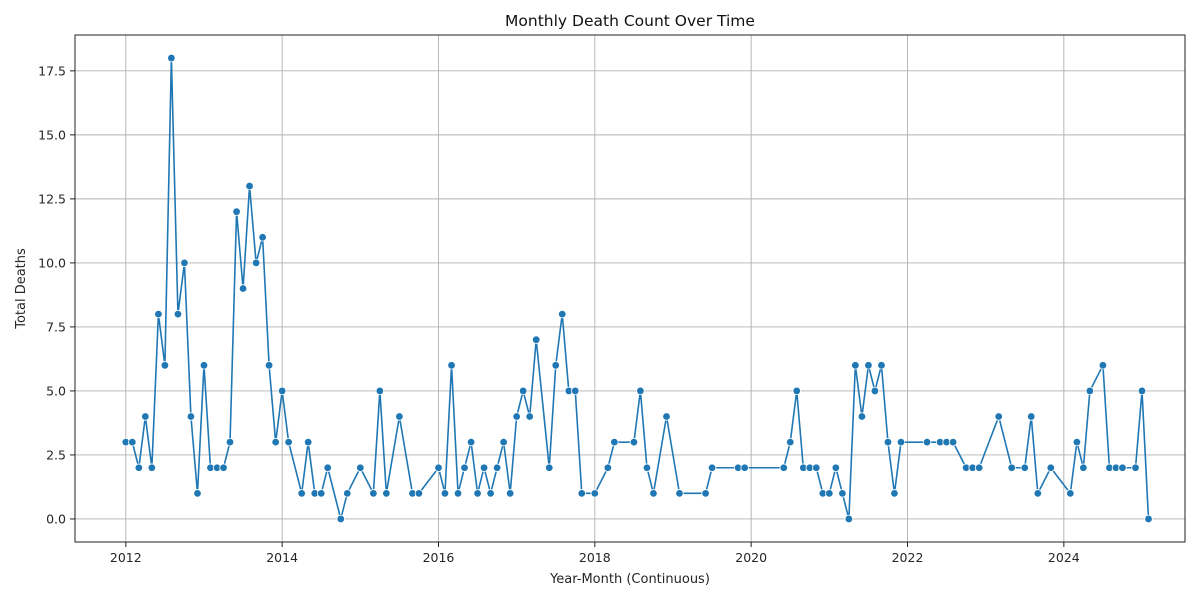  I want to click on x-tick-label: 2016, so click(439, 557).